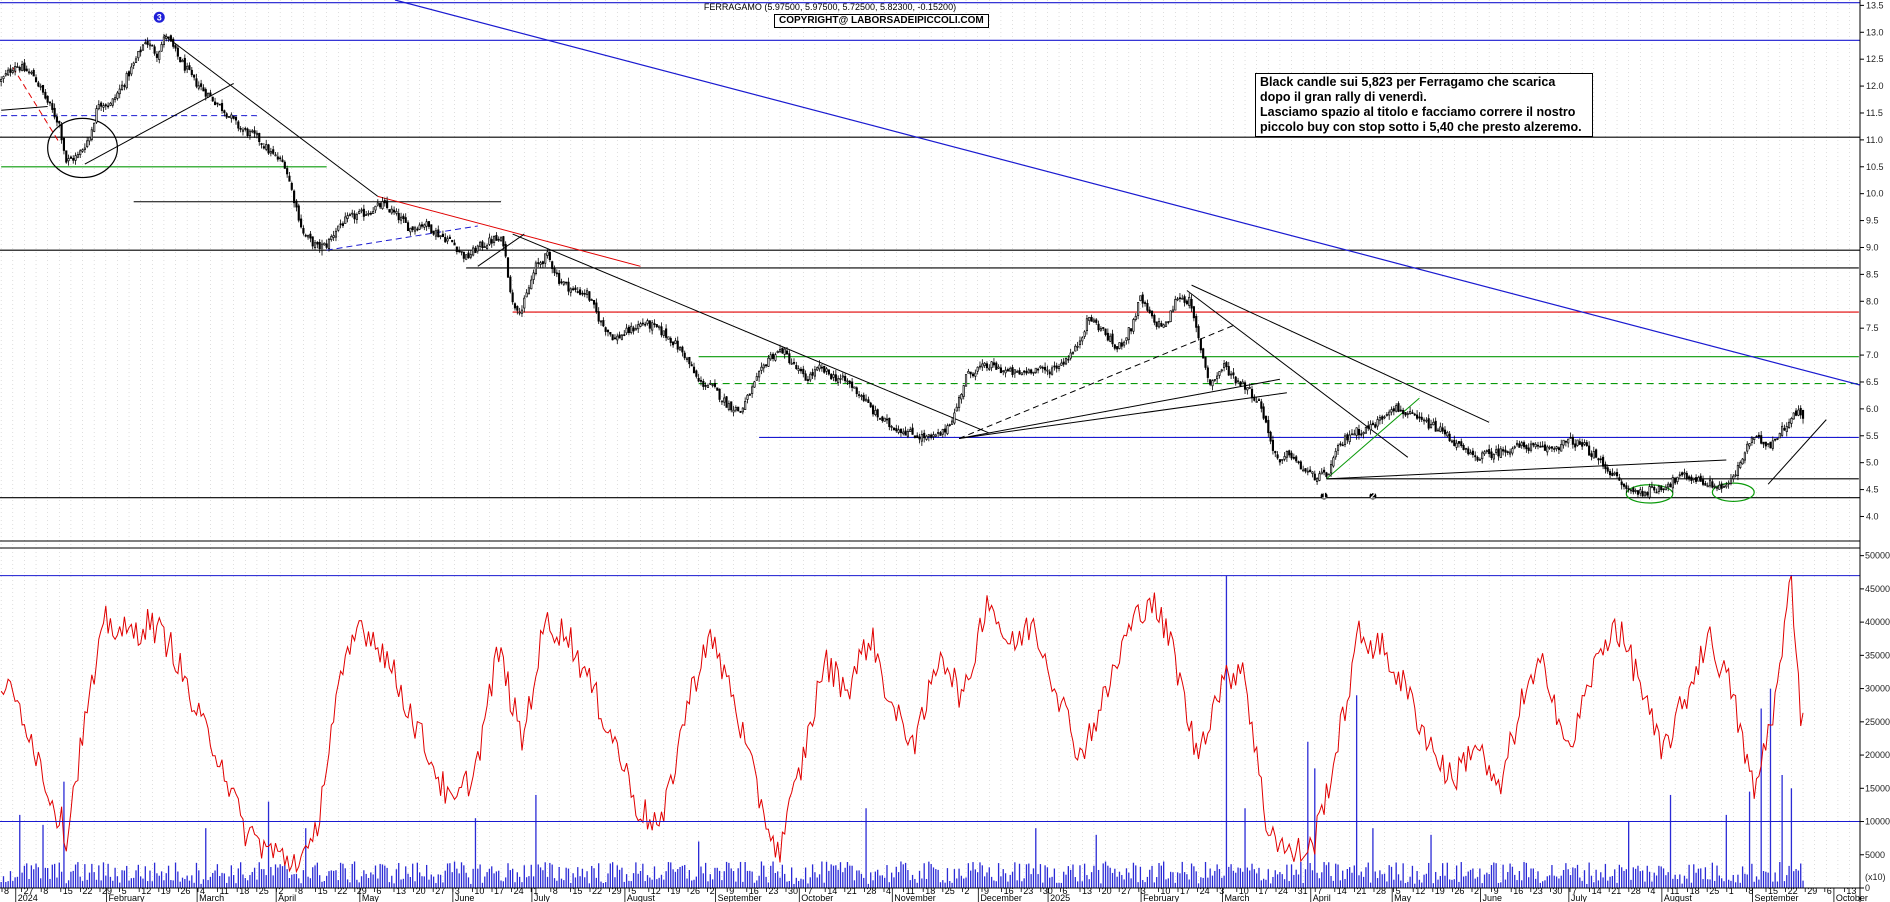 The height and width of the screenshot is (902, 1890). What do you see at coordinates (1877, 822) in the screenshot?
I see `volume-tick-label: 10000` at bounding box center [1877, 822].